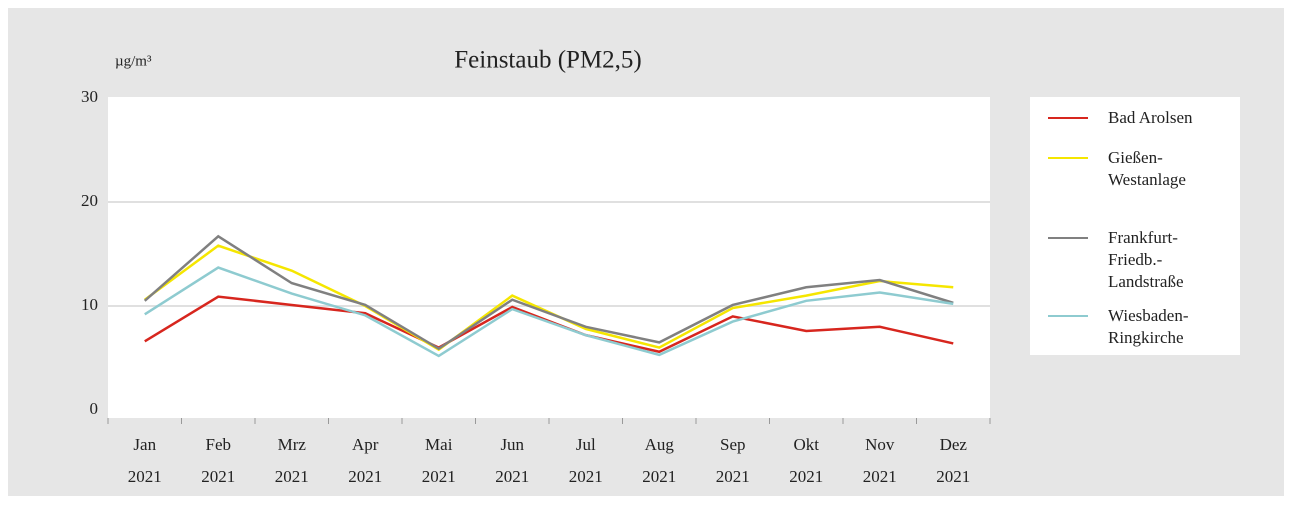 Image resolution: width=1292 pixels, height=508 pixels. What do you see at coordinates (89, 200) in the screenshot?
I see `y-tick-label: 20` at bounding box center [89, 200].